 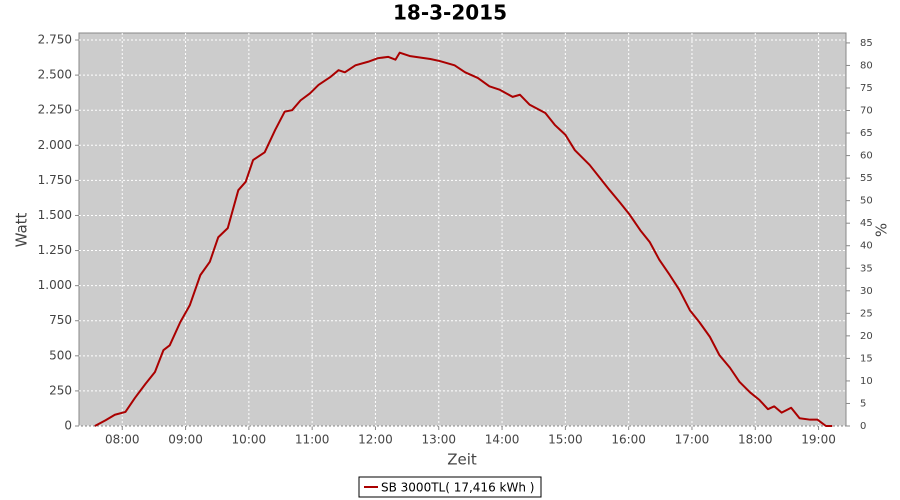 What do you see at coordinates (866, 133) in the screenshot?
I see `y2-tick-label: 65` at bounding box center [866, 133].